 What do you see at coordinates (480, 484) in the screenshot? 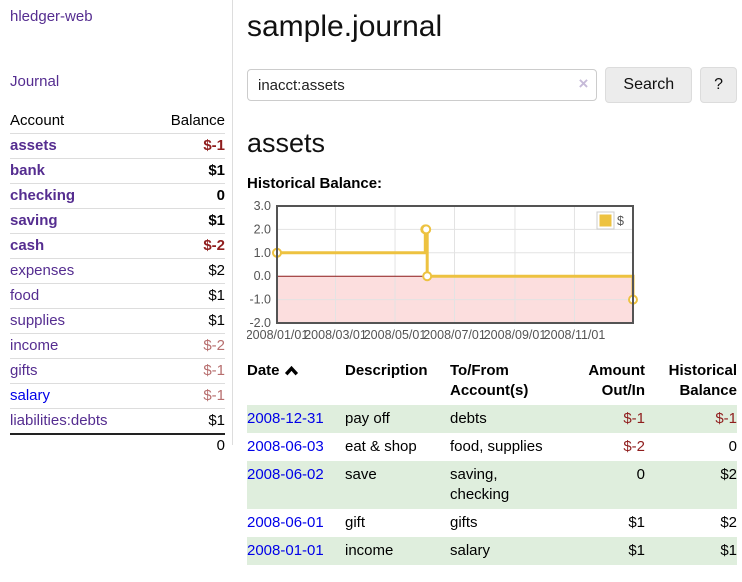
I see `transaction-accounts: saving, checking` at bounding box center [480, 484].